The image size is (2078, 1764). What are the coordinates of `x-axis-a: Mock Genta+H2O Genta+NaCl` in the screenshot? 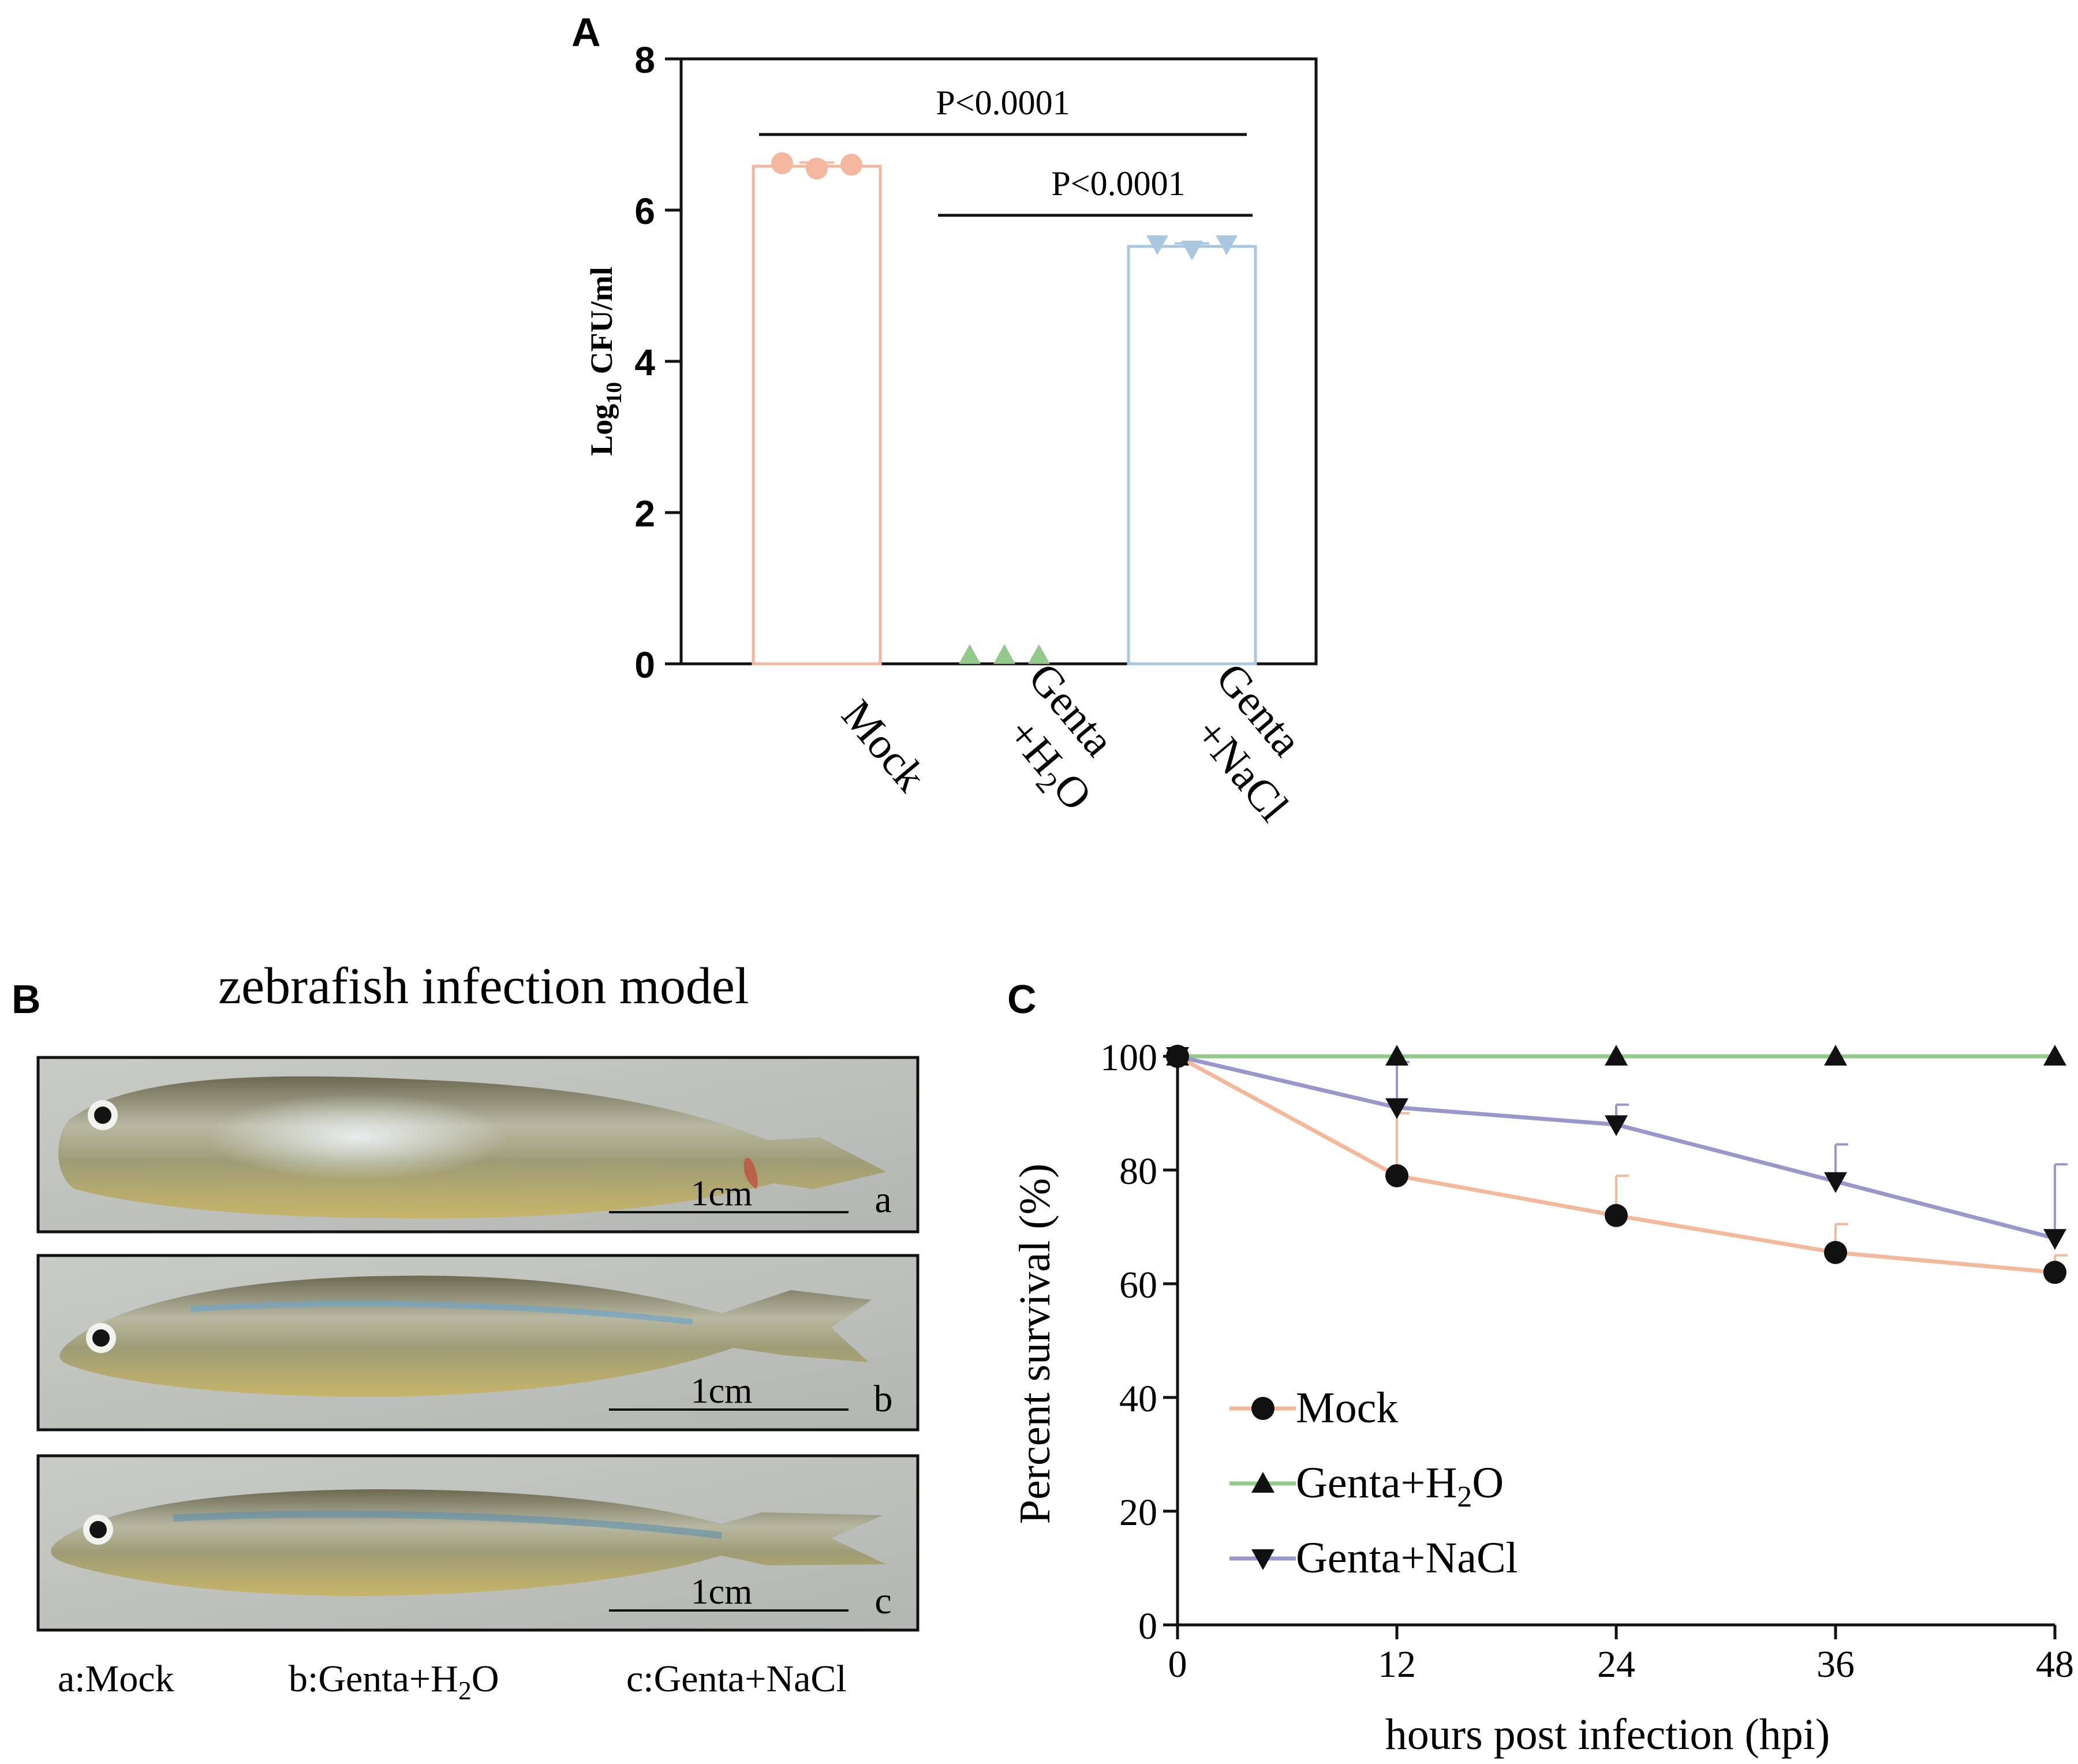 It's located at (1071, 742).